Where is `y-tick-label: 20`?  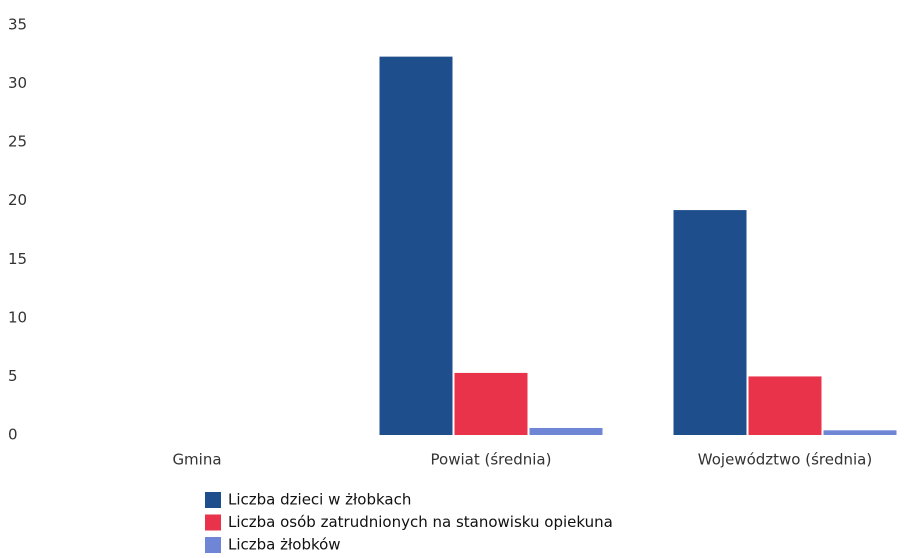 y-tick-label: 20 is located at coordinates (17, 200).